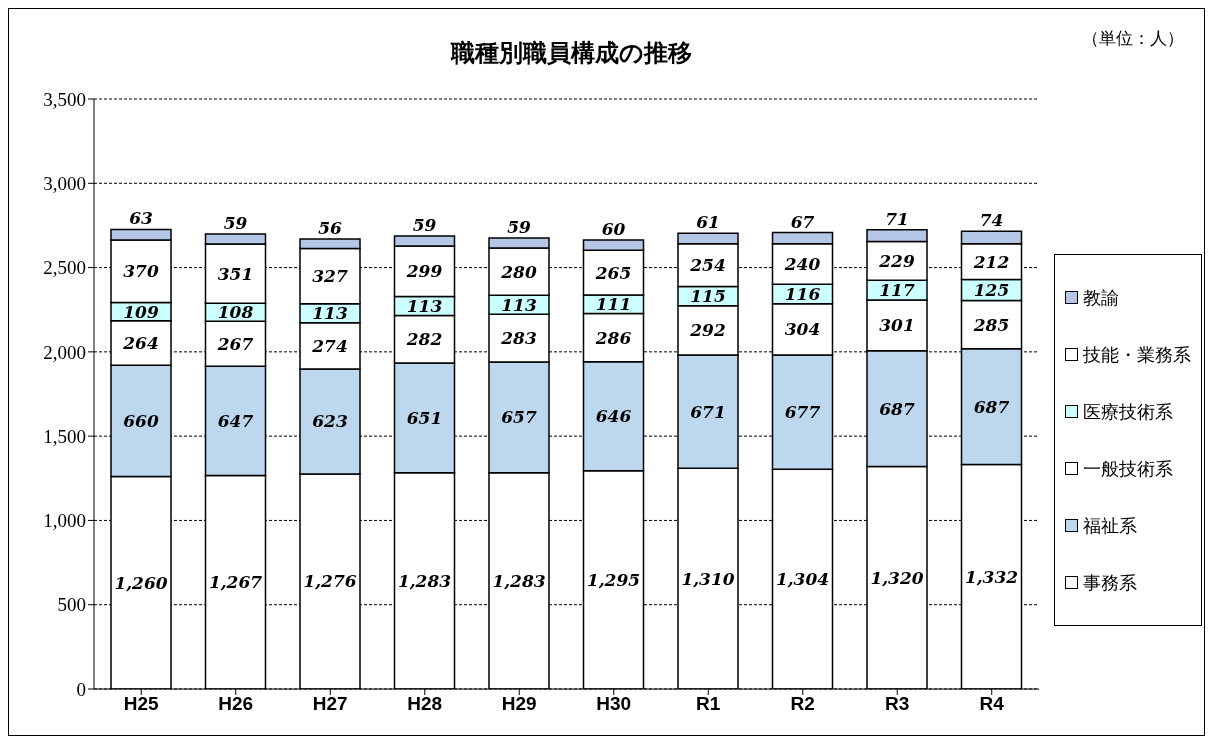 This screenshot has height=742, width=1211. Describe the element at coordinates (991, 576) in the screenshot. I see `data-label: 1,332` at that location.